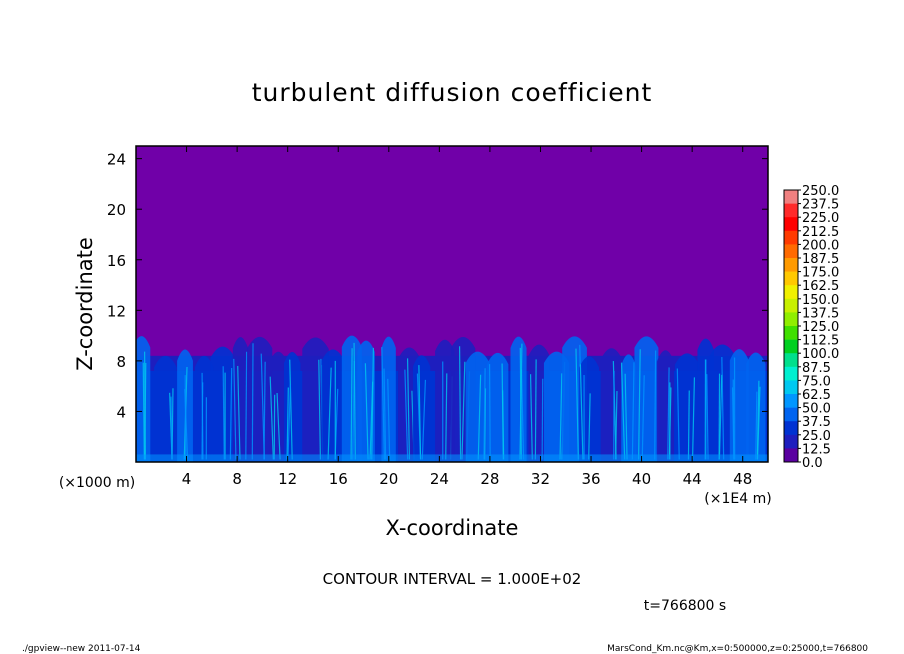 The image size is (904, 654). What do you see at coordinates (388, 479) in the screenshot?
I see `x-tick-label: 20` at bounding box center [388, 479].